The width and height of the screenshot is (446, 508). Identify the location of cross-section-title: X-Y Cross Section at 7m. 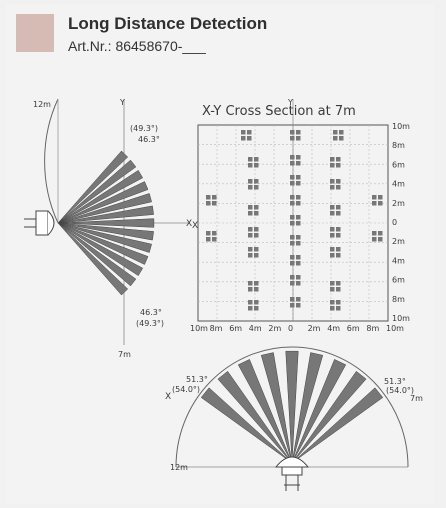
(279, 111).